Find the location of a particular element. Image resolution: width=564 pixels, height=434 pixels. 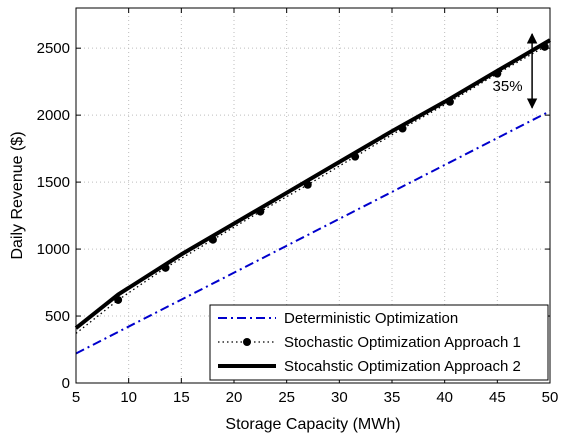

annotations: 35% is located at coordinates (515, 70).